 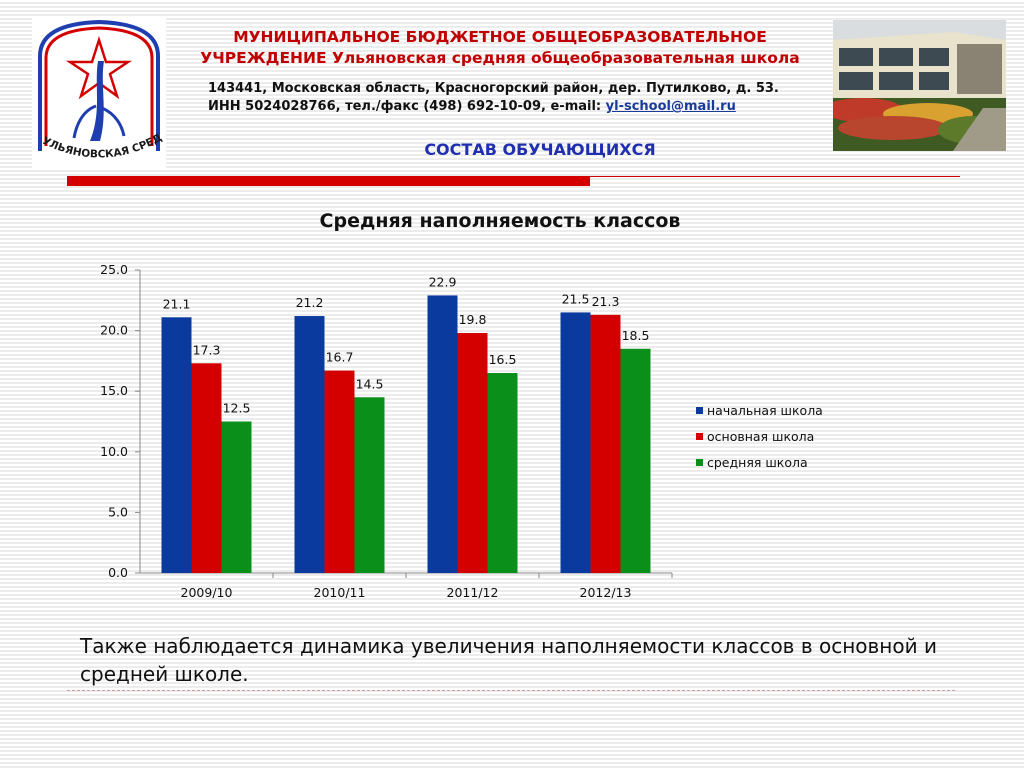 What do you see at coordinates (576, 298) in the screenshot?
I see `data-label: 21.5` at bounding box center [576, 298].